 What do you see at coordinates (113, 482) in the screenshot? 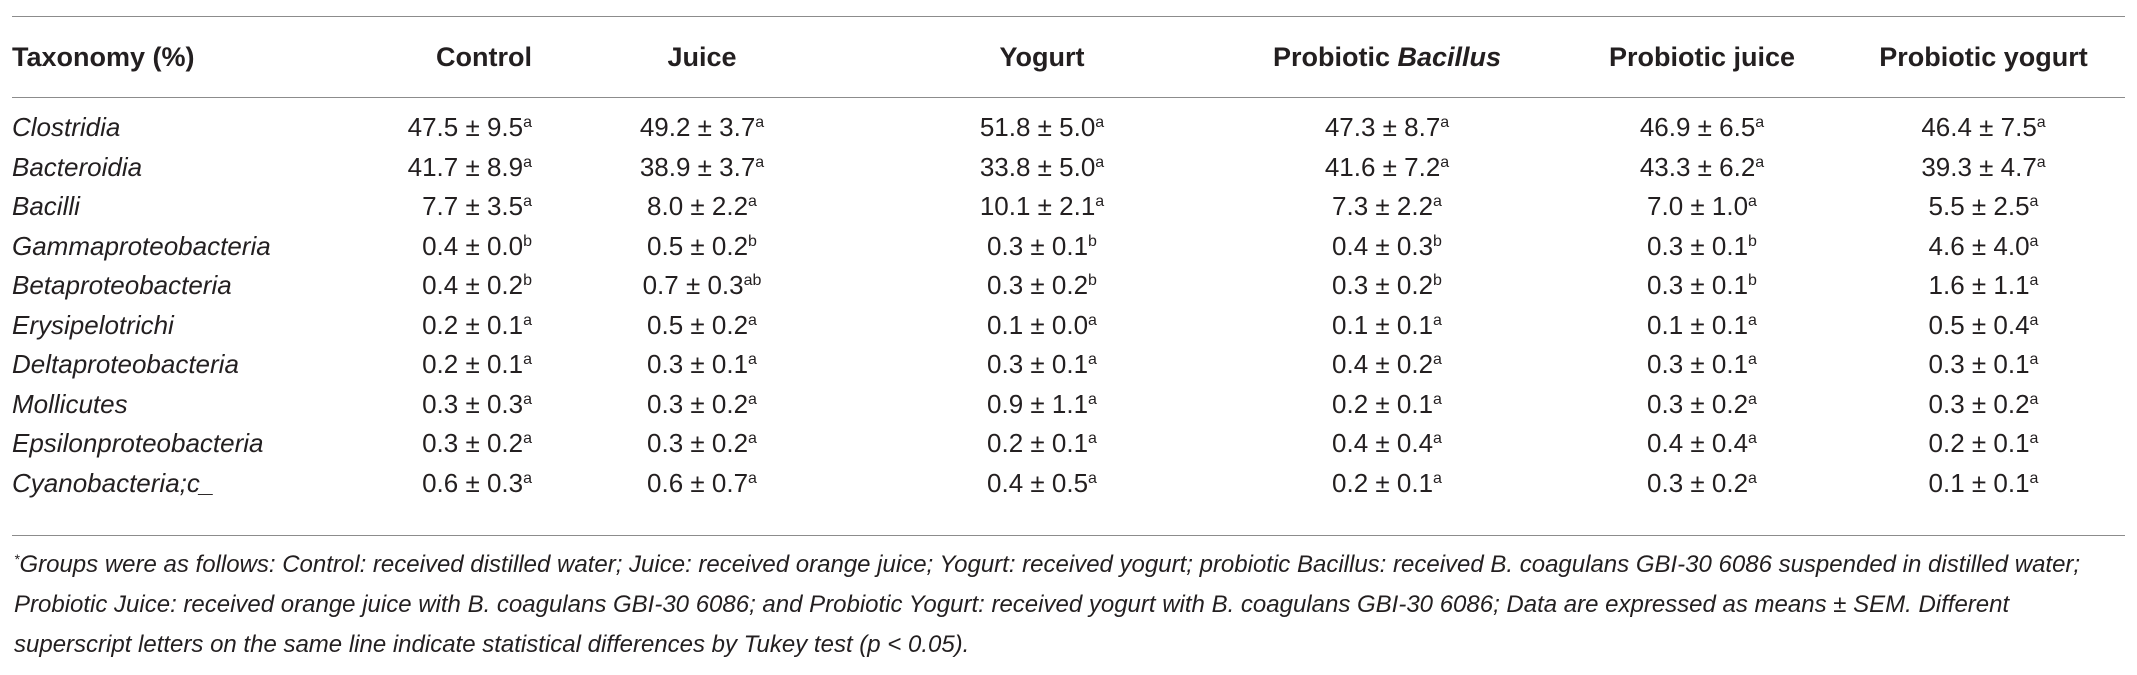
I see `taxon-cell: Cyanobacteria;c_` at bounding box center [113, 482].